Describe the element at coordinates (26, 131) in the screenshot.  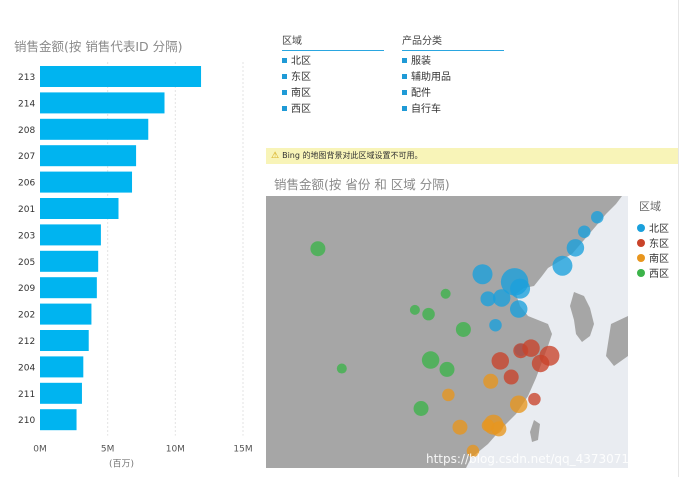
I see `y-tick-label: 208` at that location.